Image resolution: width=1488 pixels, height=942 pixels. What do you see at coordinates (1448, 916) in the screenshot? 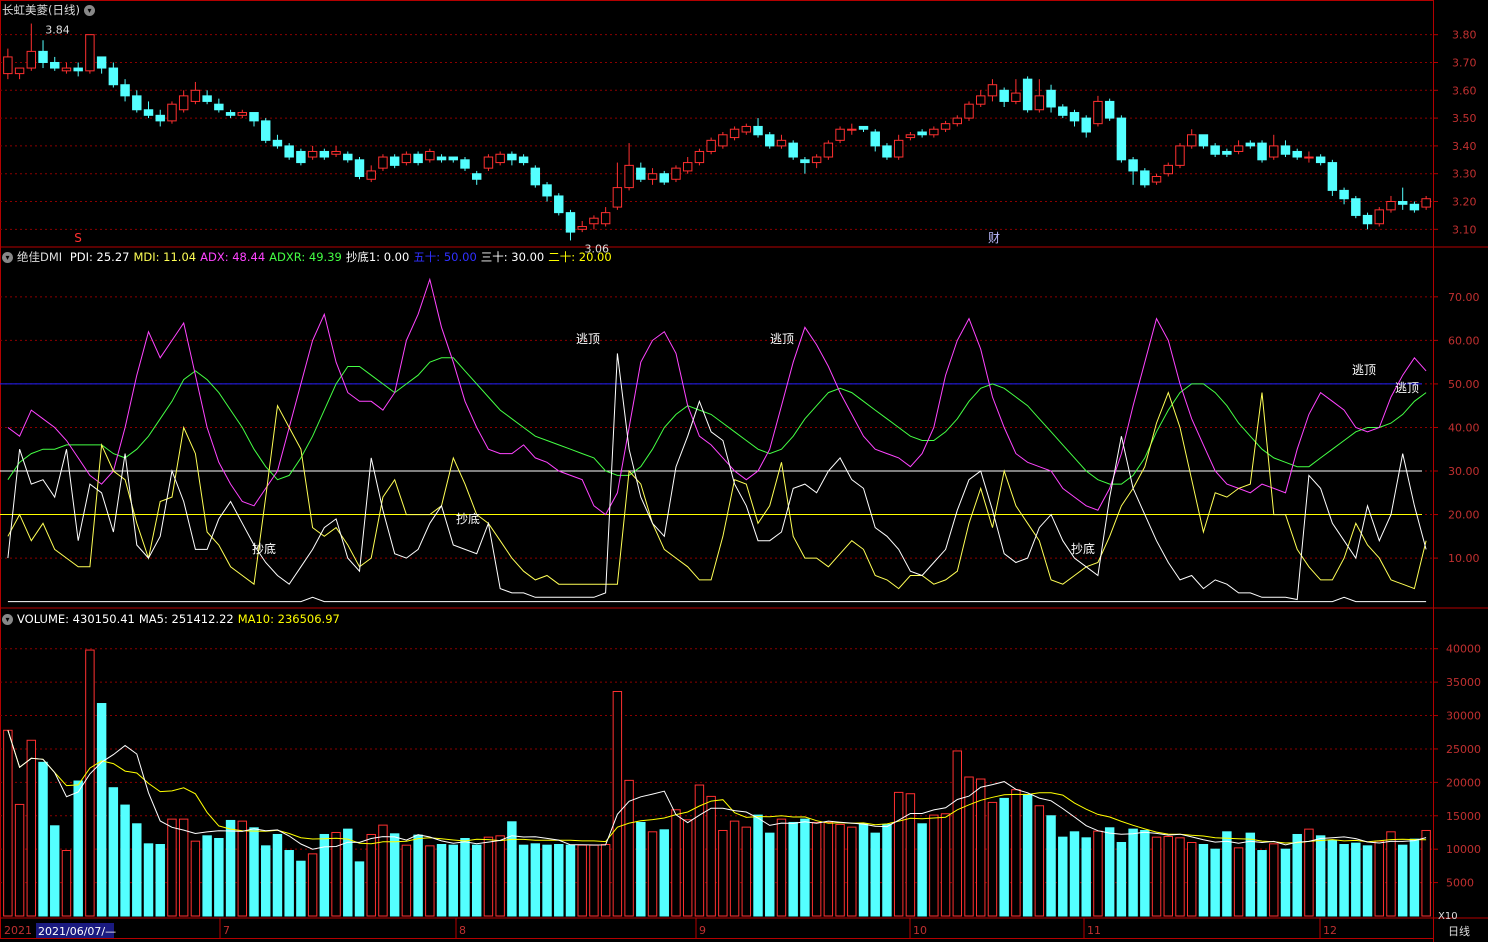
I see `zoom-label: X10` at bounding box center [1448, 916].